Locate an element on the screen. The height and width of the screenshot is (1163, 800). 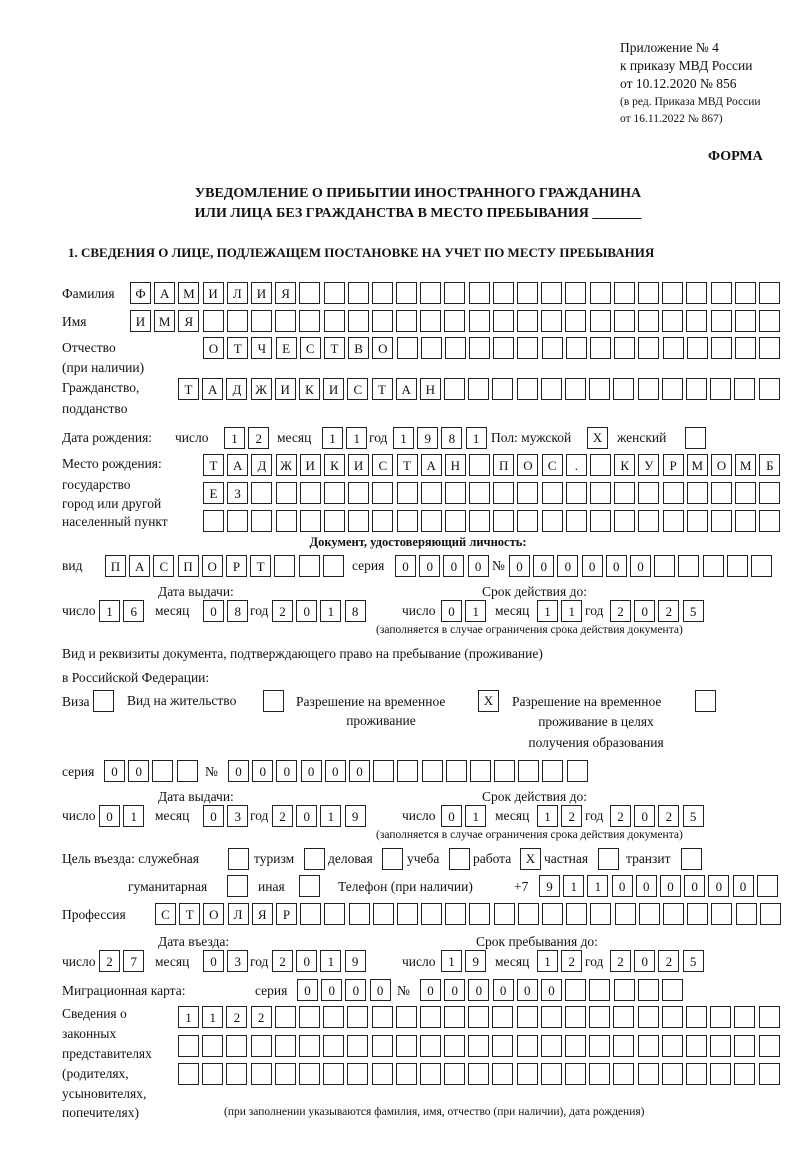
male-checkbox: X is located at coordinates (597, 438).